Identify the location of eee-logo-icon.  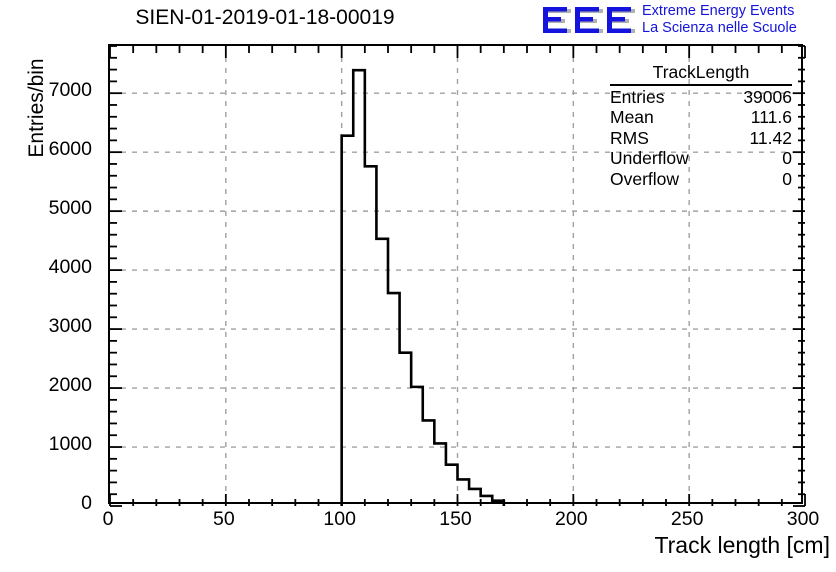
(589, 20).